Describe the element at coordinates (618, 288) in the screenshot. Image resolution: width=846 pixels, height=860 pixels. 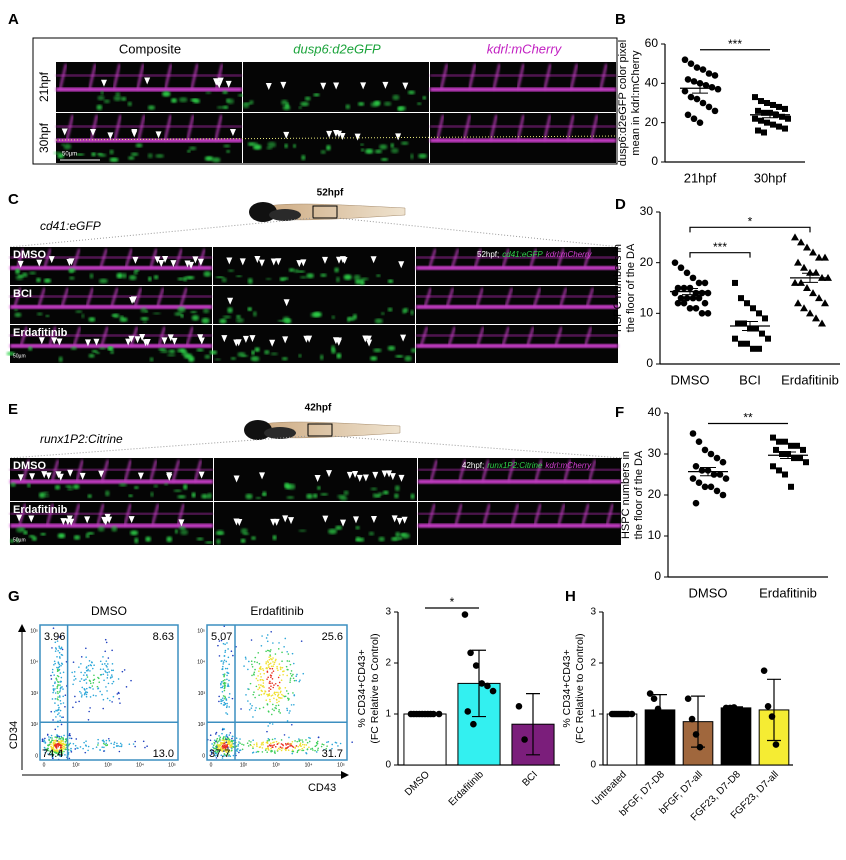
I see `y-axis-label: HSPC numbers in` at that location.